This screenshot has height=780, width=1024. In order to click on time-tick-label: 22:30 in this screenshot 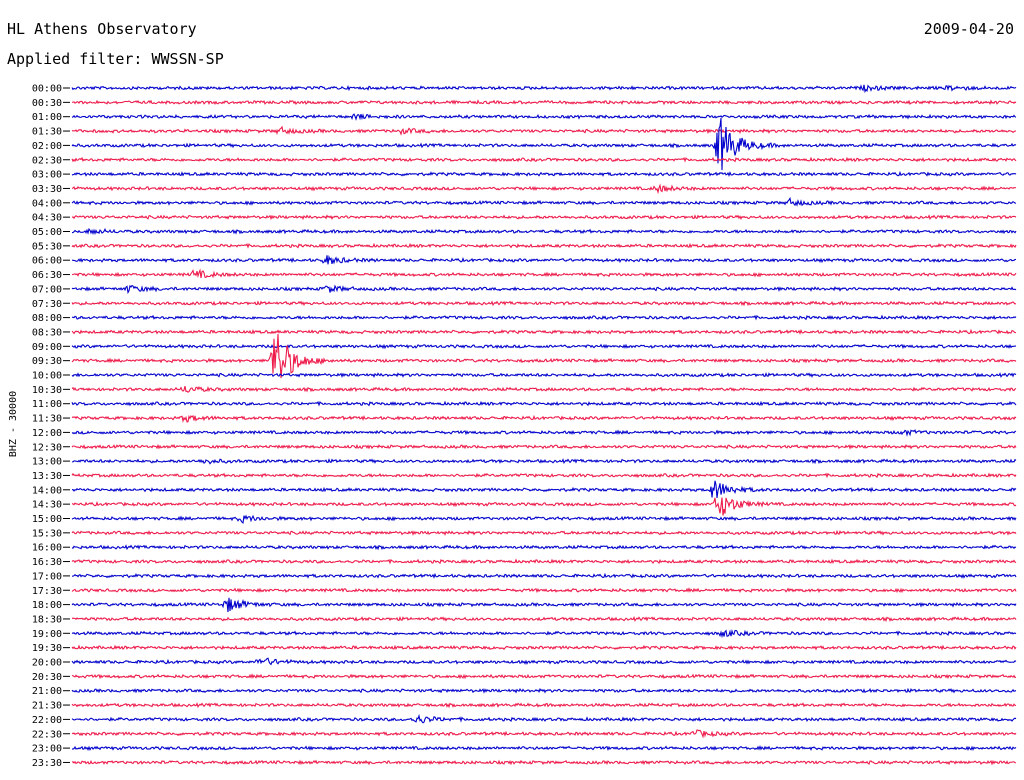, I will do `click(47, 734)`.